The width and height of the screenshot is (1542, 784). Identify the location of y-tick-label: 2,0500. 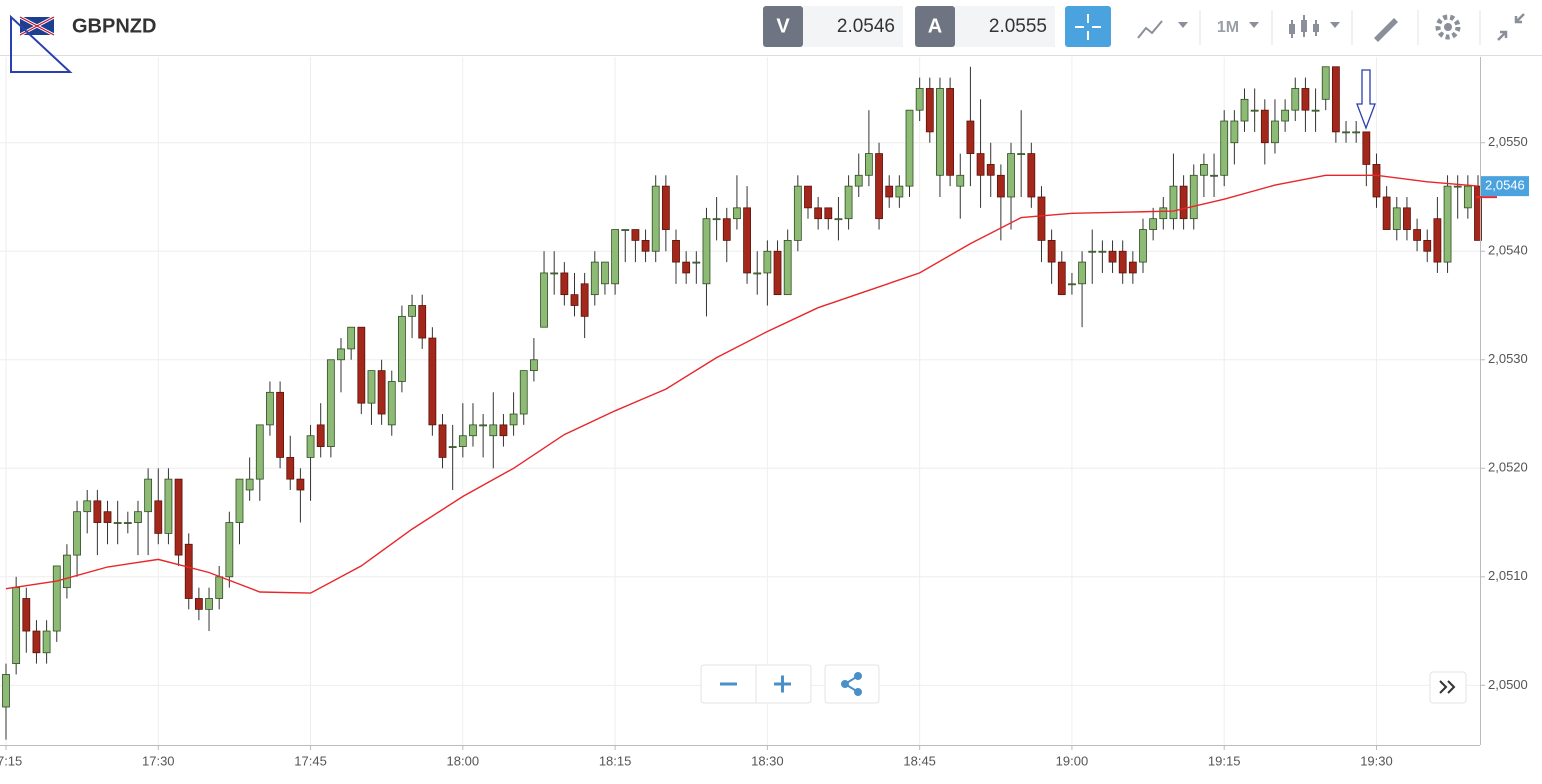
(1508, 684).